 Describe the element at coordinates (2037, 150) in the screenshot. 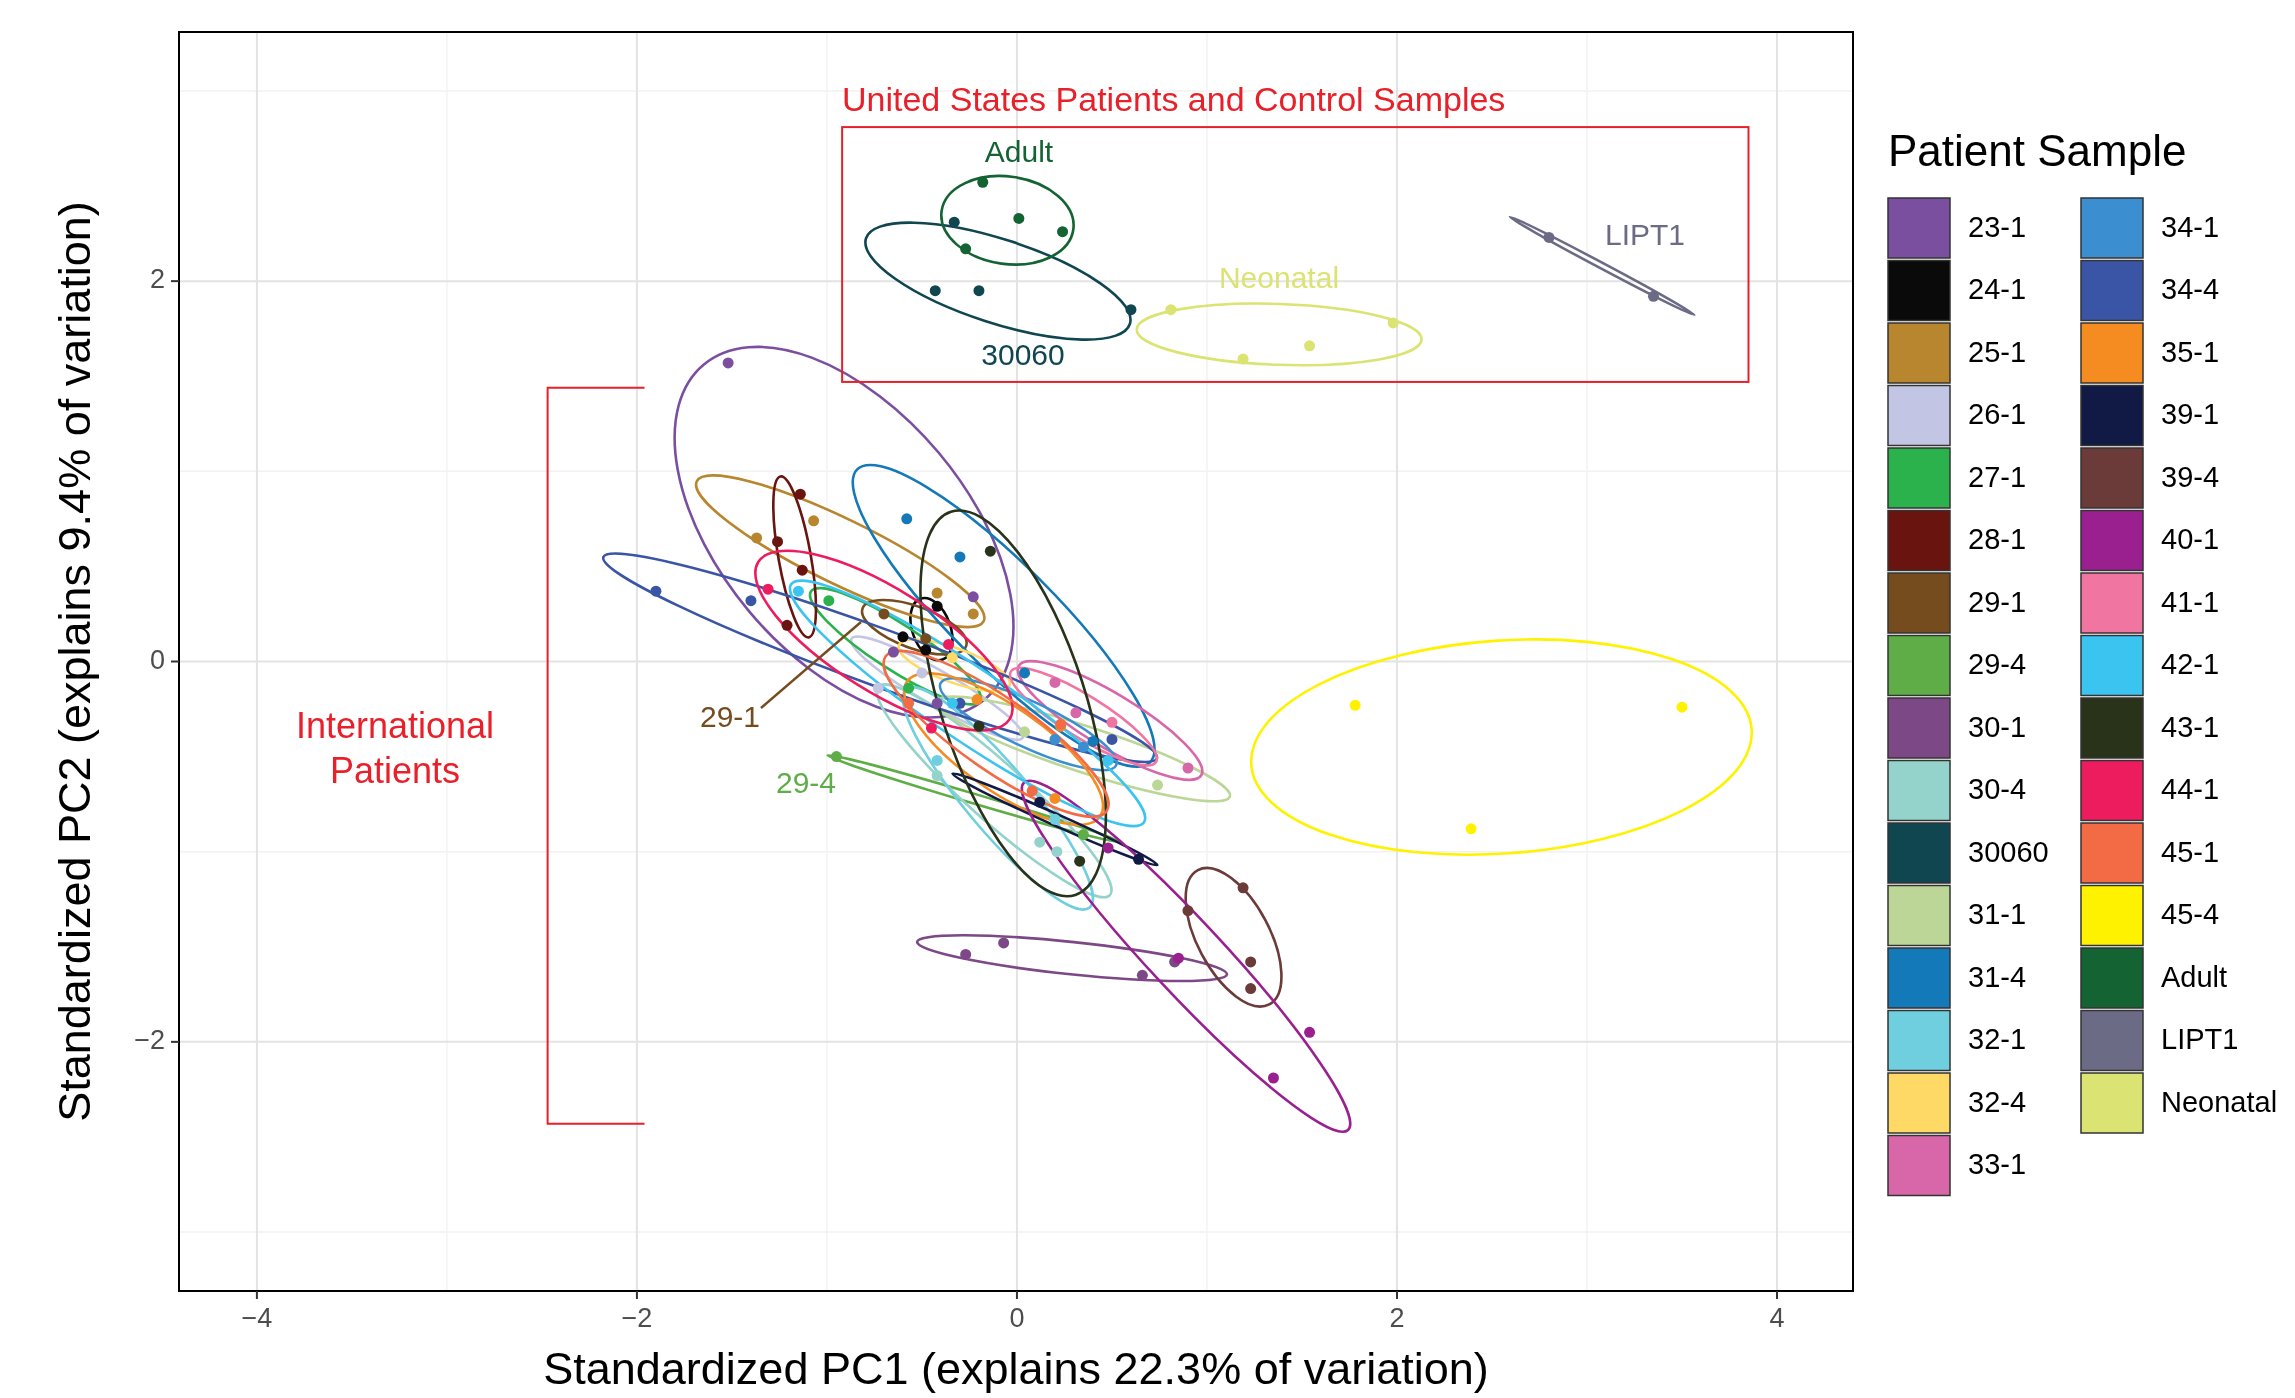

I see `legend-title: Patient Sample` at that location.